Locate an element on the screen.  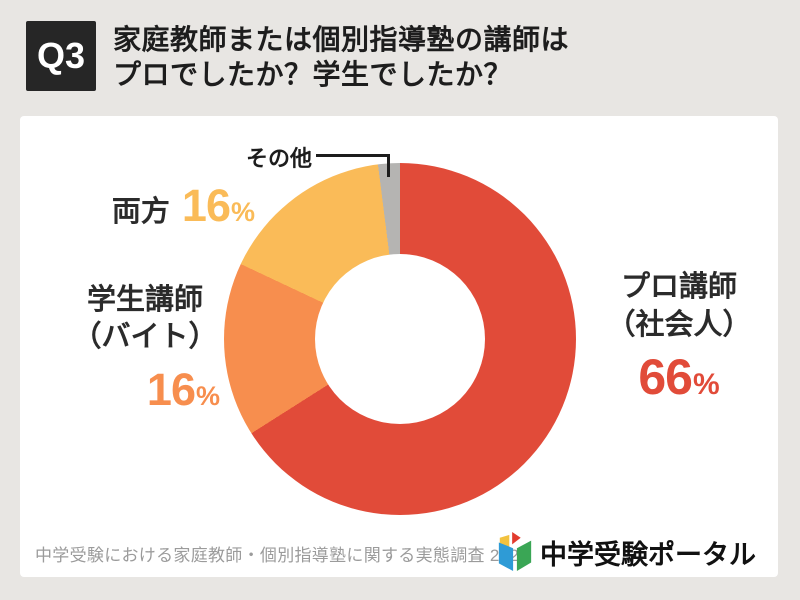
callout-both-number: 16 is located at coordinates (206, 205).